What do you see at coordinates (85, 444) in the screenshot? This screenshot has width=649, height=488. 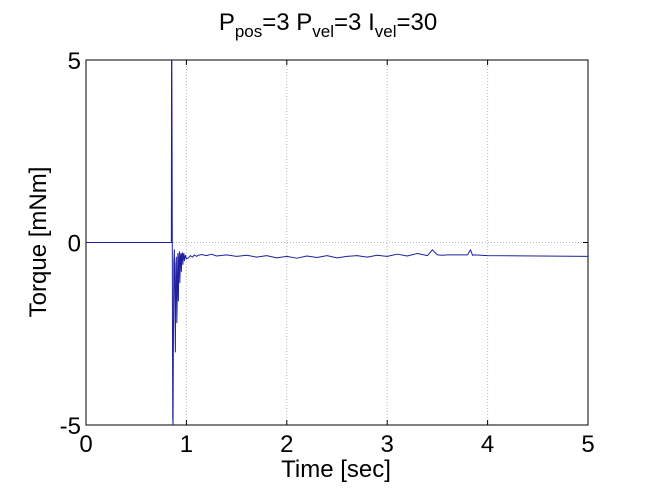 I see `x-tick-label: 0` at bounding box center [85, 444].